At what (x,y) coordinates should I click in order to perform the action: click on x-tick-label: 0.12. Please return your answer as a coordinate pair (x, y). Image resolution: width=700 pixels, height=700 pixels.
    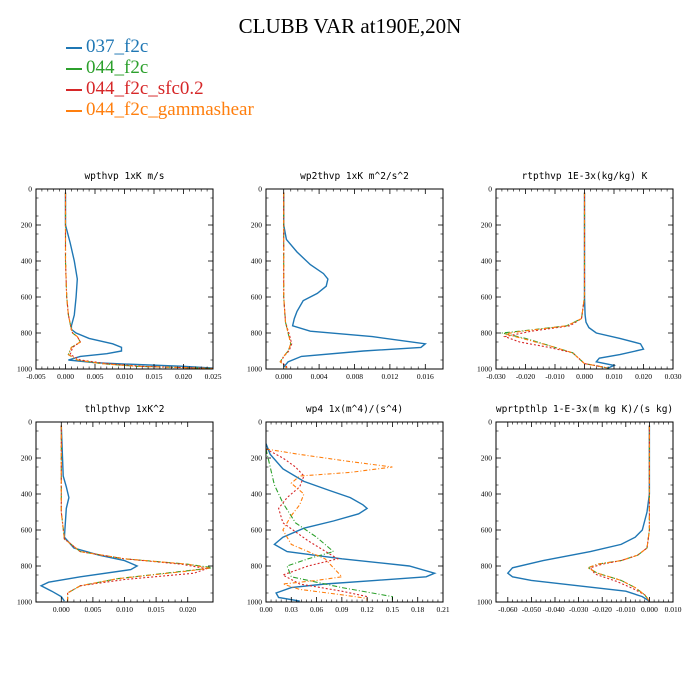
    Looking at the image, I should click on (367, 609).